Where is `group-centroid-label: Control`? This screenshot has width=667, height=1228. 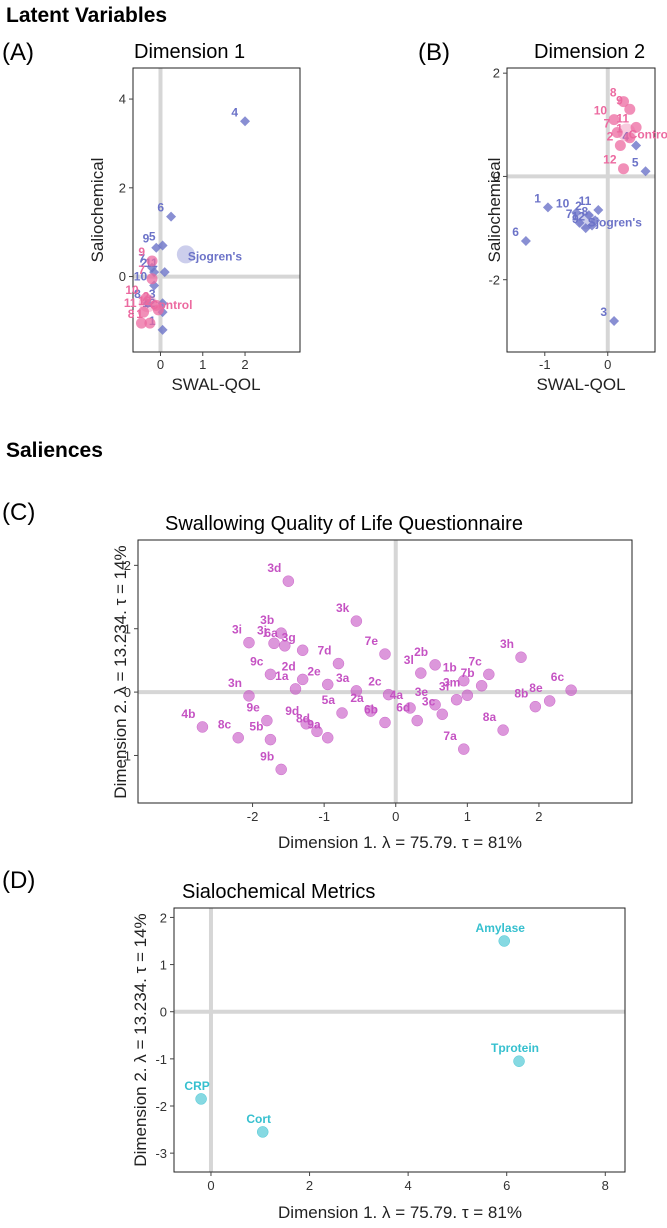
group-centroid-label: Control is located at coordinates (648, 135).